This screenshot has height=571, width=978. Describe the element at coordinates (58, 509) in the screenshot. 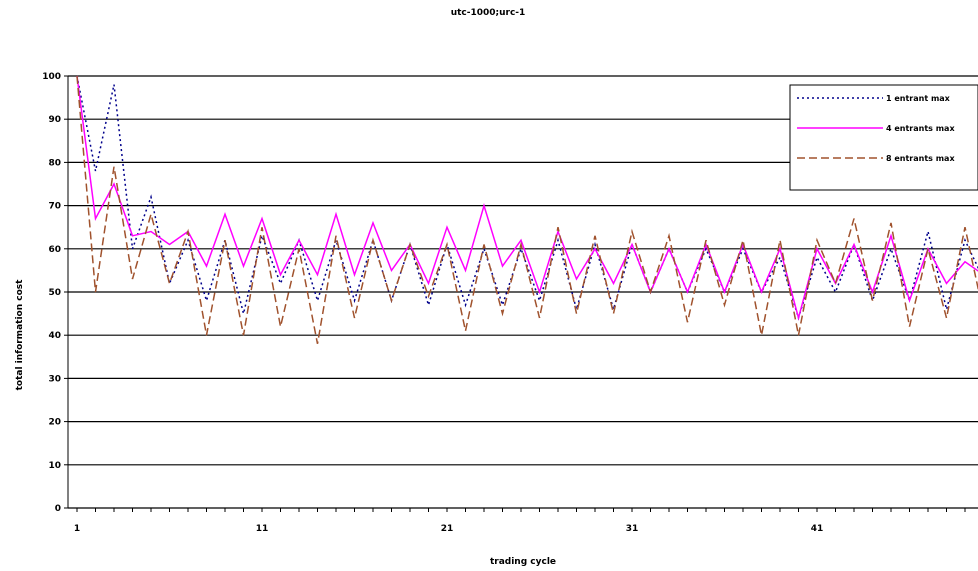

I see `y-tick-label-0: 0` at that location.